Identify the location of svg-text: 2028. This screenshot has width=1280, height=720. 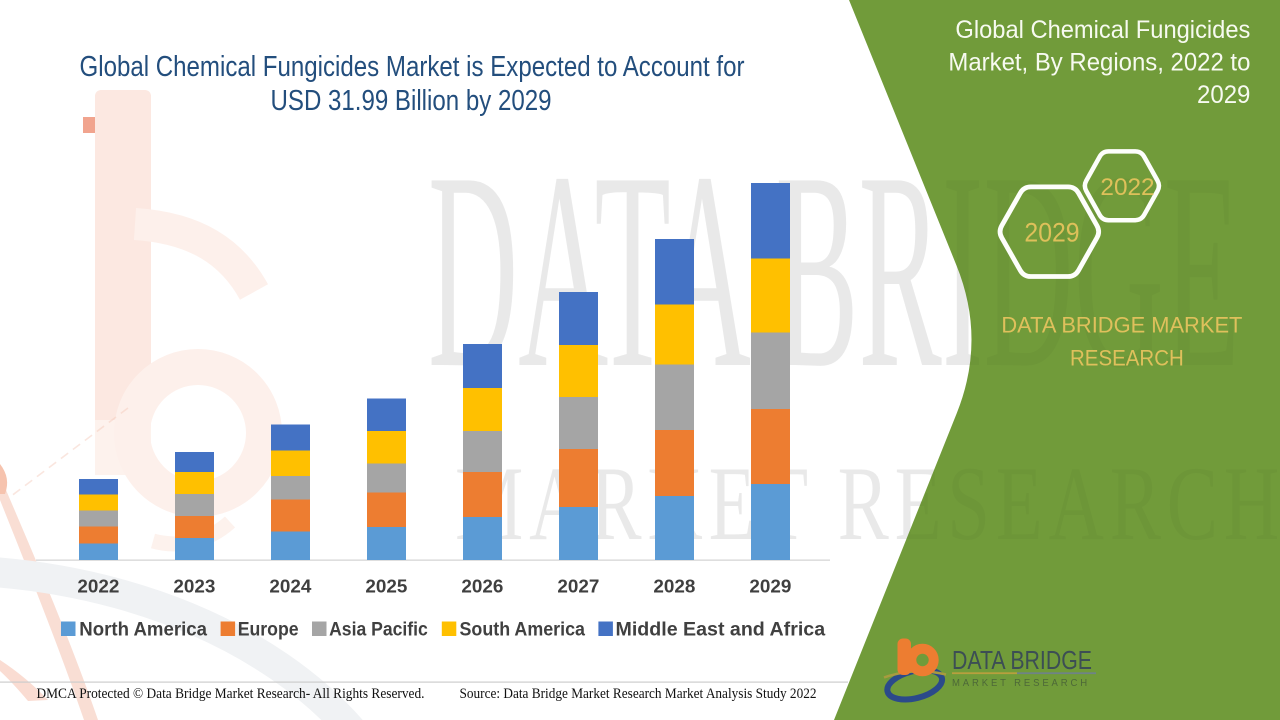
(674, 586).